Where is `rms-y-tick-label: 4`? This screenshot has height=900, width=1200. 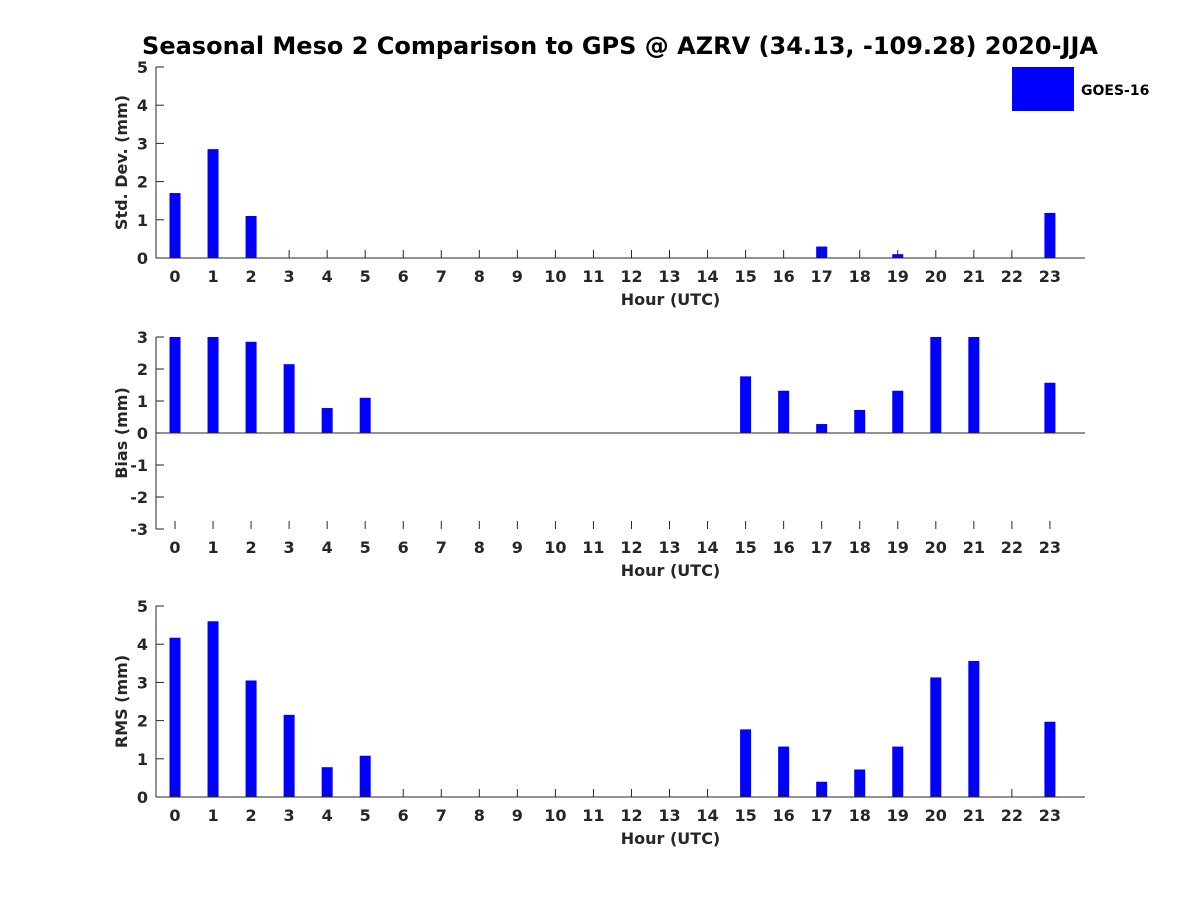 rms-y-tick-label: 4 is located at coordinates (142, 644).